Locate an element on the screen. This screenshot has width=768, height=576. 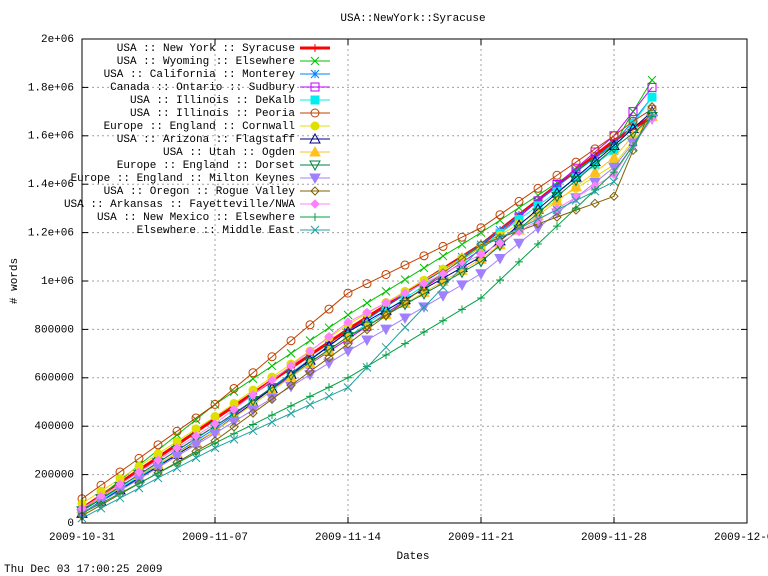
legend-label: Elsewhere :: Middle East is located at coordinates (216, 231).